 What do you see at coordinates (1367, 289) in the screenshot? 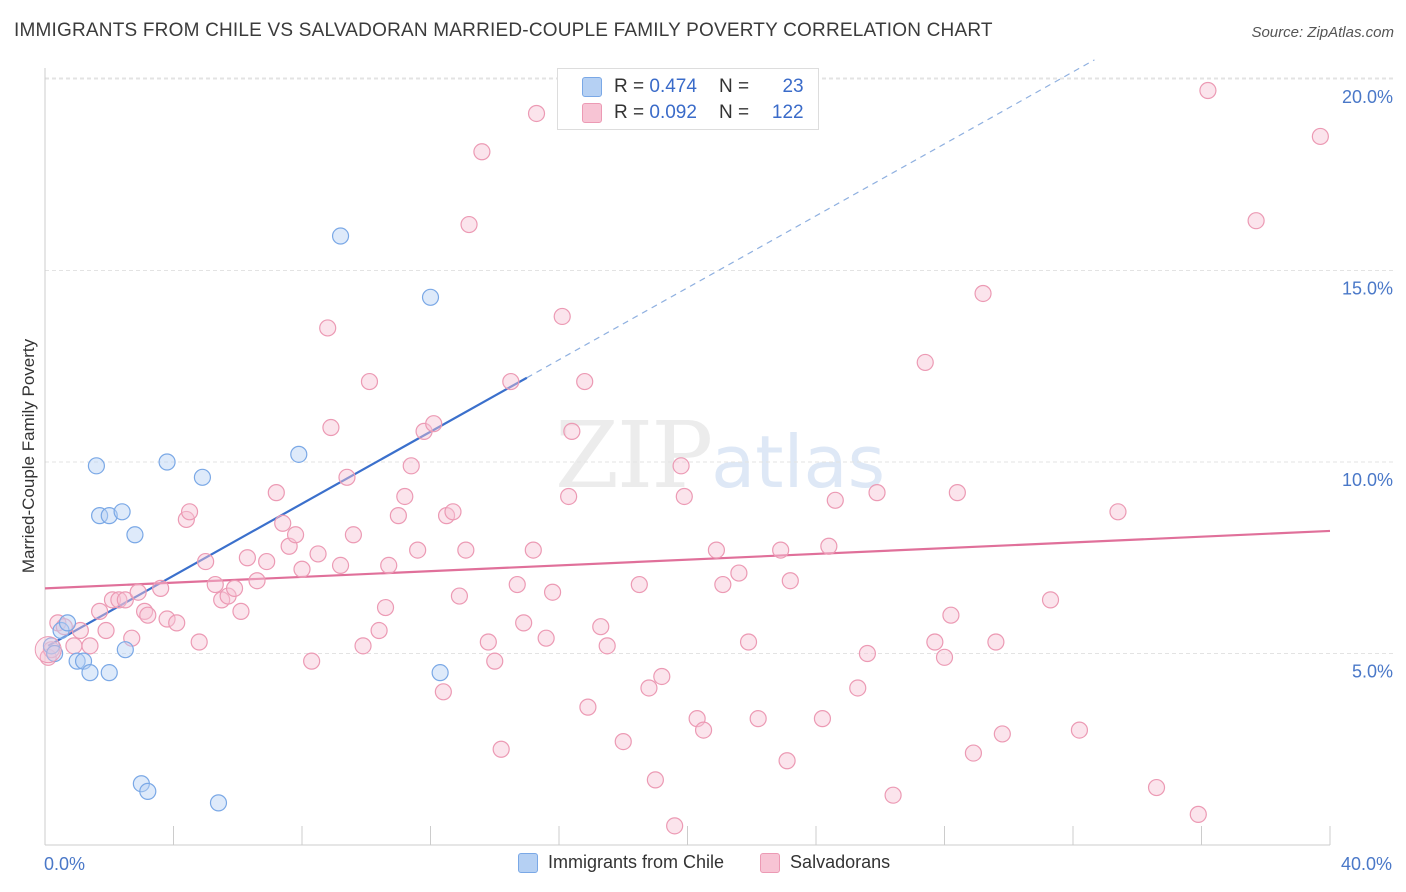
I see `y-tick-label: 15.0%` at bounding box center [1367, 289].